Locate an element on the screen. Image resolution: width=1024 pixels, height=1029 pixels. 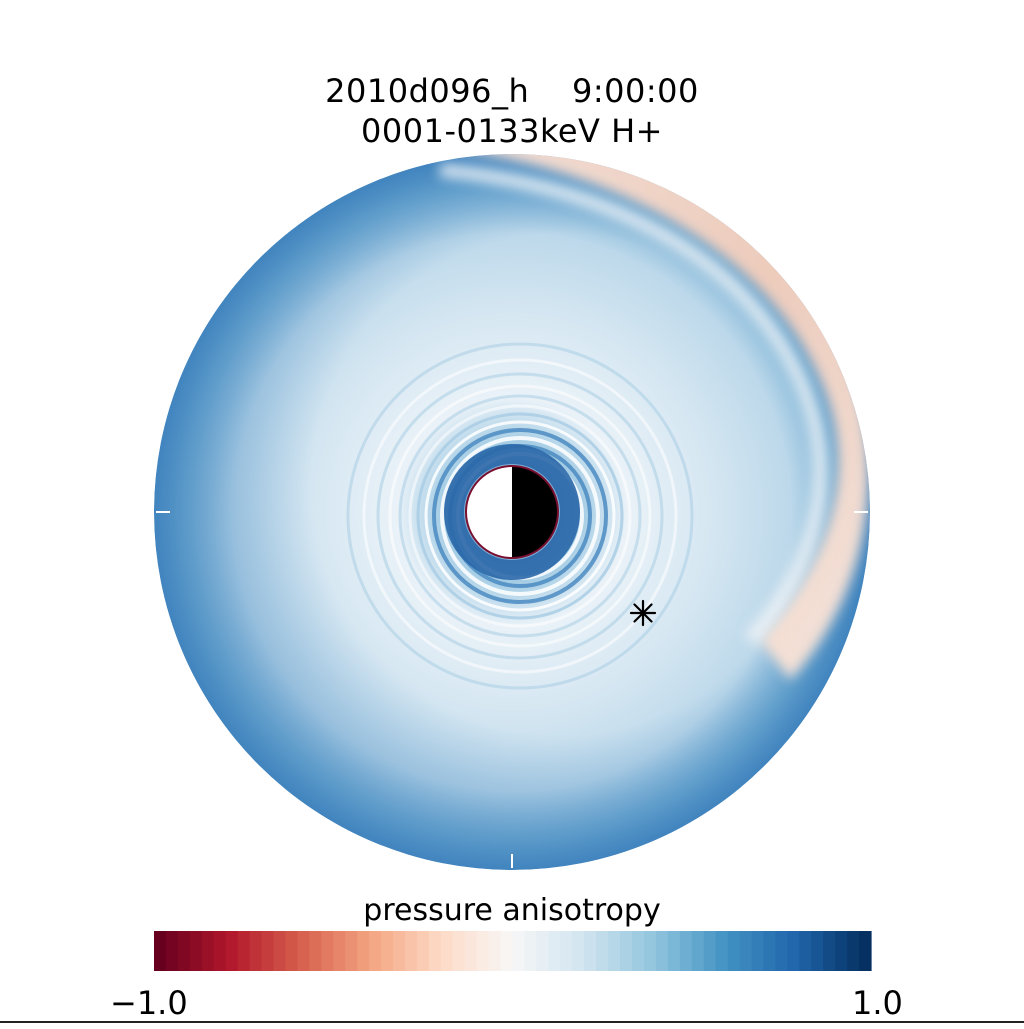
colorbar is located at coordinates (513, 951).